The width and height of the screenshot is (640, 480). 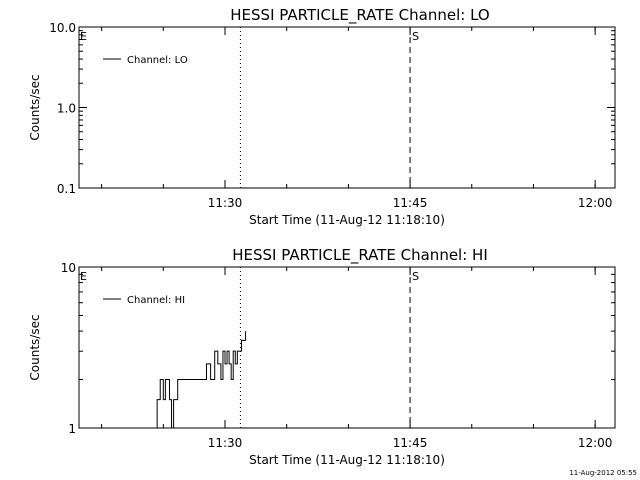 I want to click on chart1-title: HESSI PARTICLE_RATE Channel: LO, so click(x=359, y=15).